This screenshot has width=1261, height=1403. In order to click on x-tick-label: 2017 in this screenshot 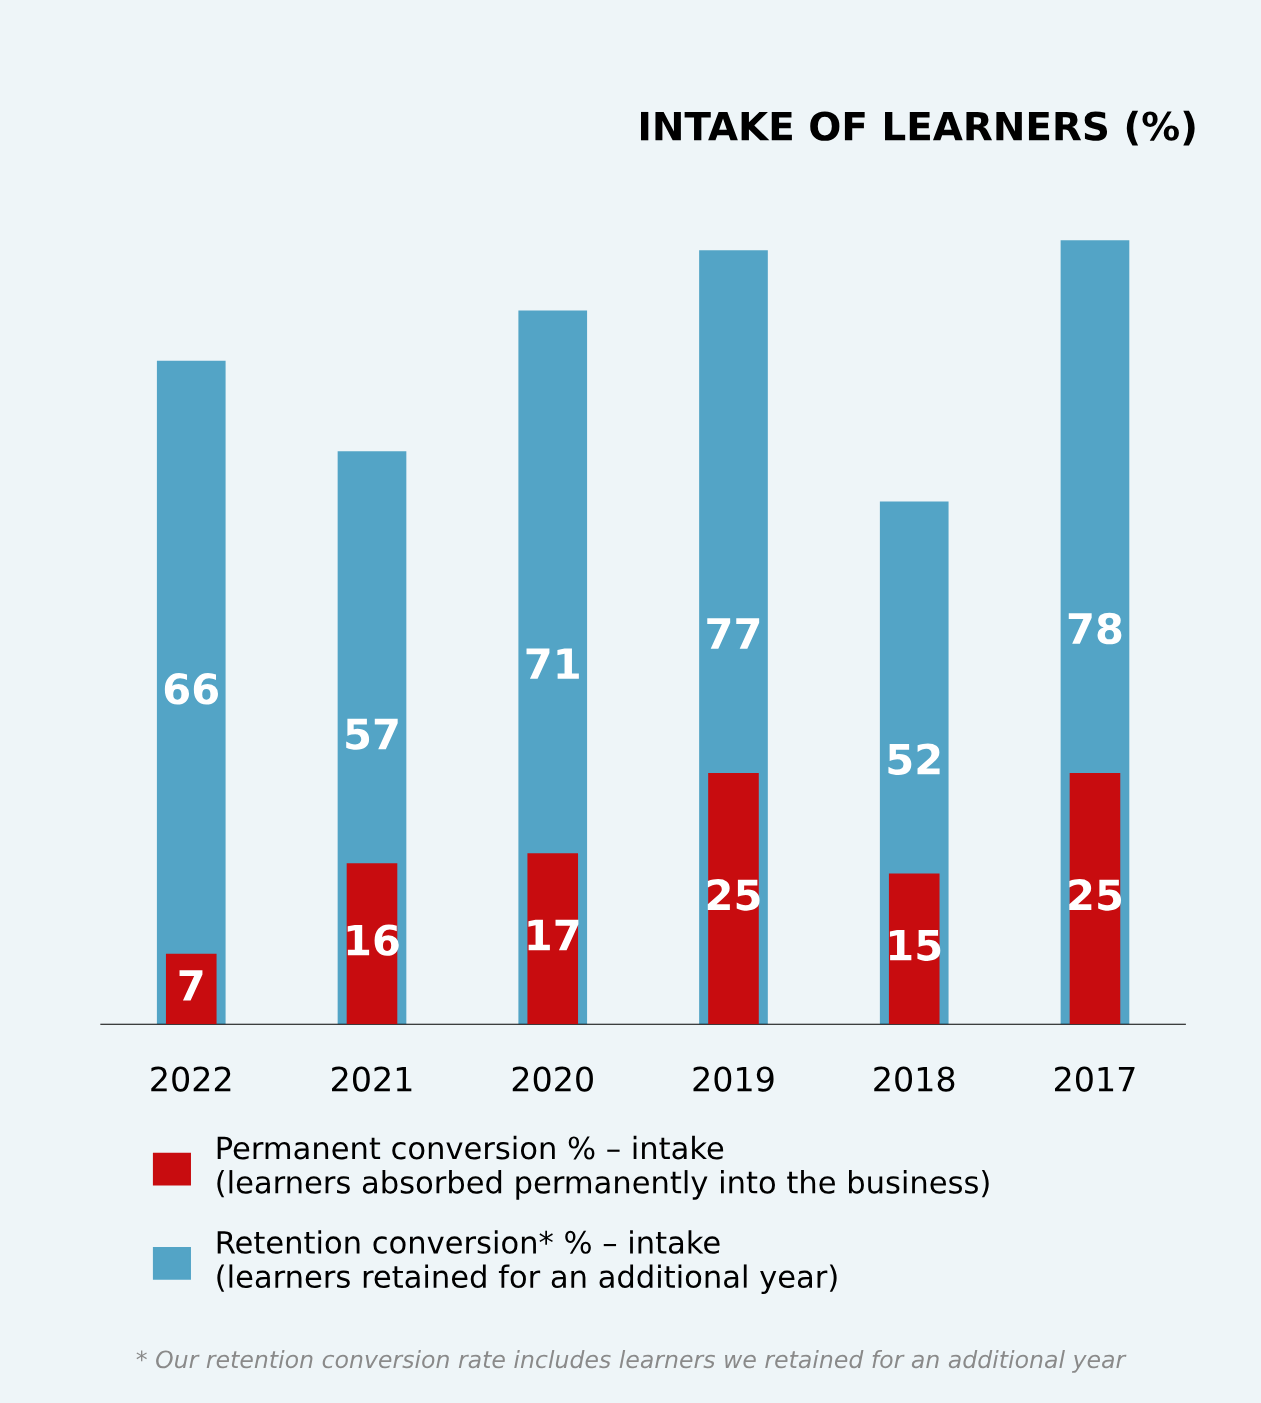, I will do `click(1094, 1079)`.